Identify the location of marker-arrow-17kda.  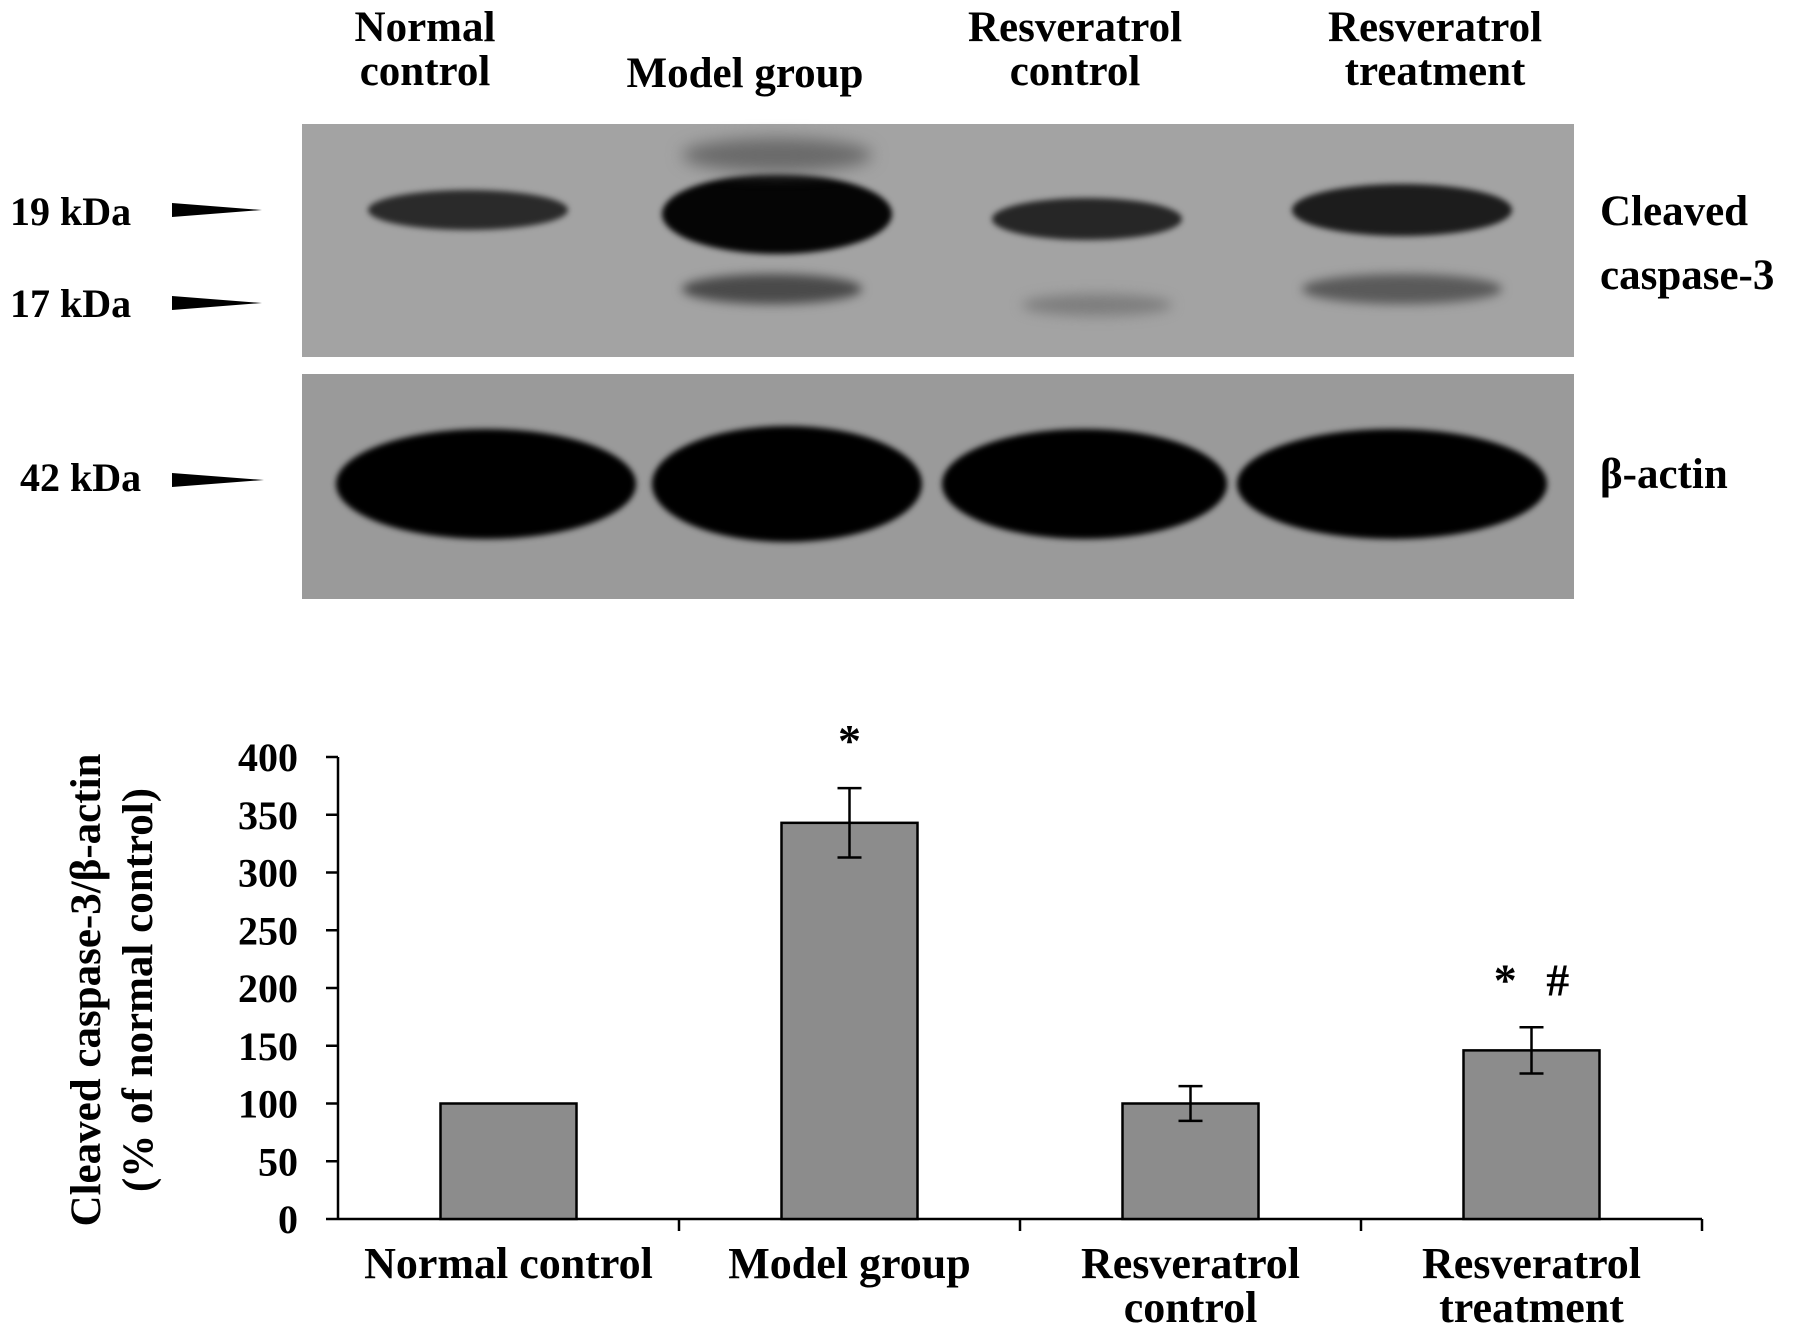
(217, 303).